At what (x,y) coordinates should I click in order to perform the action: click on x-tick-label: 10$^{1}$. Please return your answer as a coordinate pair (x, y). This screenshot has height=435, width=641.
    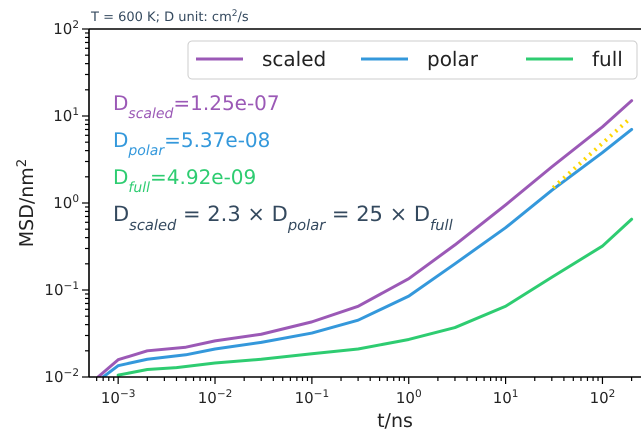
    Looking at the image, I should click on (505, 397).